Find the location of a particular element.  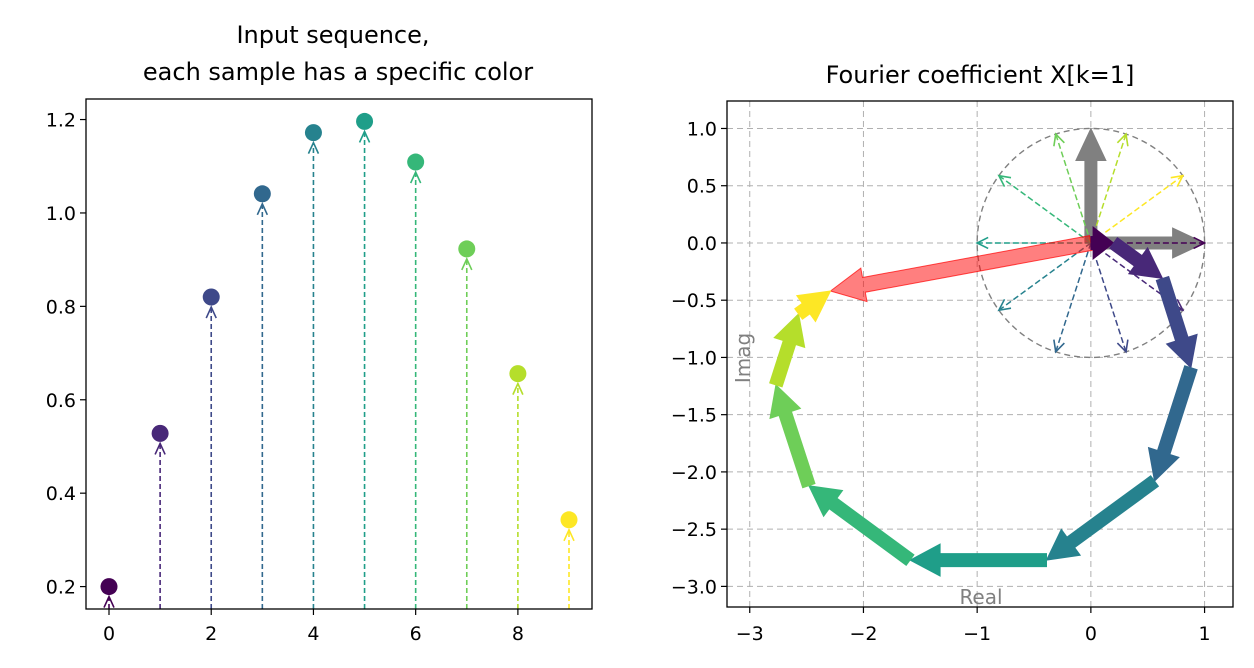

x-tick-label: −2 is located at coordinates (863, 634).